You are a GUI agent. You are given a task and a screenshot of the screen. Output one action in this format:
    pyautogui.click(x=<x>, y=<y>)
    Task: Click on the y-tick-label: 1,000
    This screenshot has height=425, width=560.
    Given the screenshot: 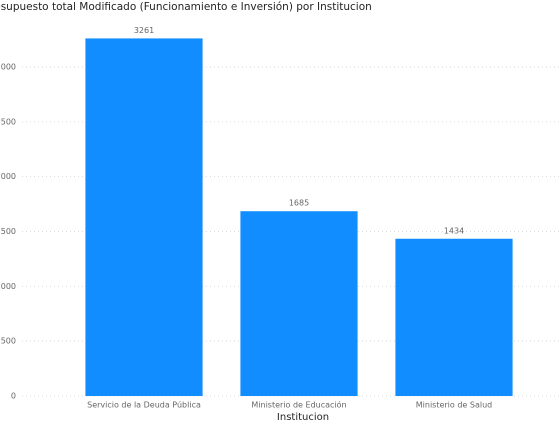 What is the action you would take?
    pyautogui.click(x=8, y=286)
    